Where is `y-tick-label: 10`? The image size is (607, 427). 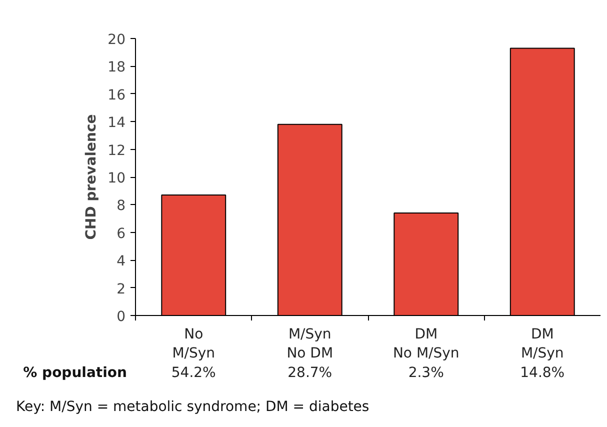
y-tick-label: 10 is located at coordinates (117, 178).